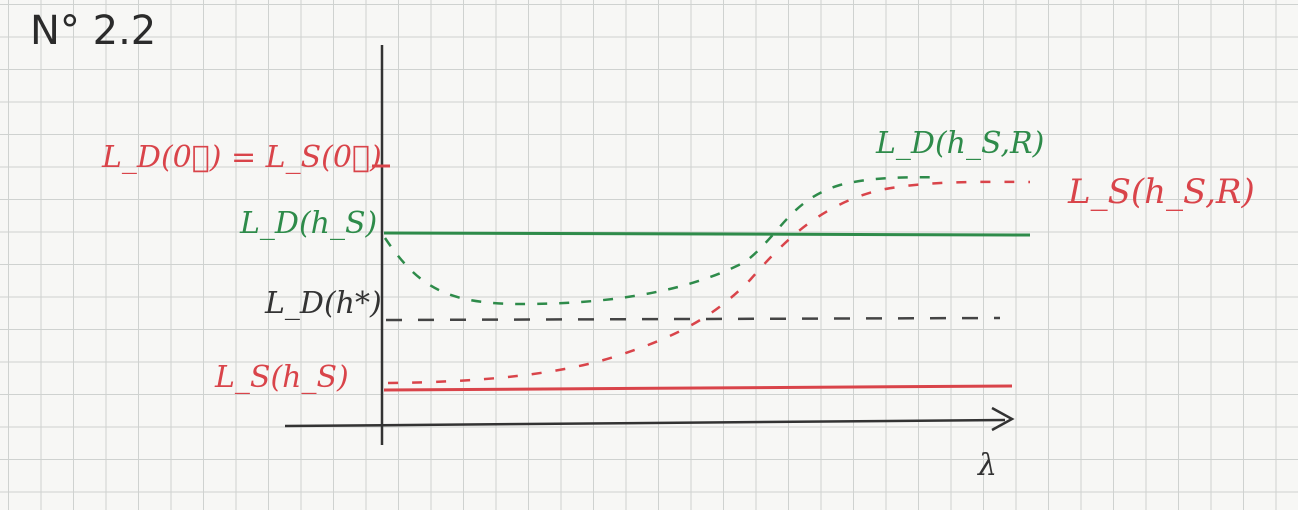 The width and height of the screenshot is (1298, 510). What do you see at coordinates (1161, 192) in the screenshot?
I see `label-ls-hsr: L_S(h_S,R)` at bounding box center [1161, 192].